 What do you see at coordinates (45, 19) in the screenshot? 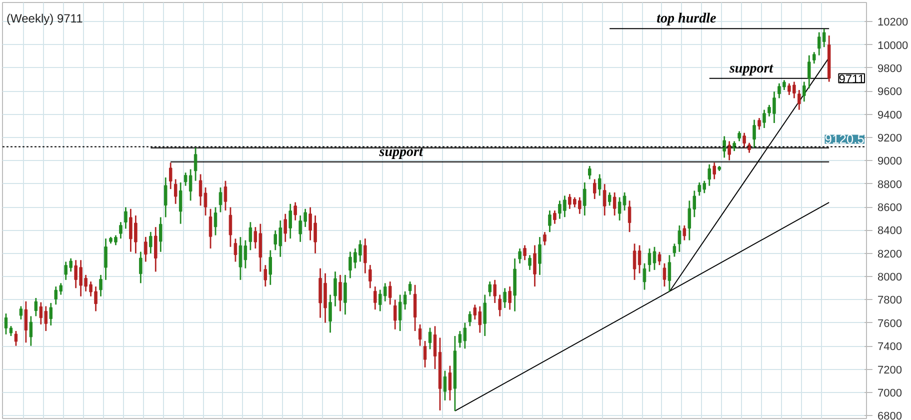
I see `text: (Weekly) 9711` at bounding box center [45, 19].